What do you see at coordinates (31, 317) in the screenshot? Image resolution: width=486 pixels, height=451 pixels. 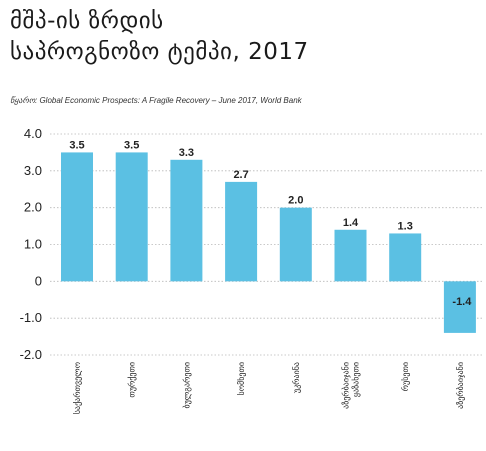 I see `y-tick-label: -1.0` at bounding box center [31, 317].